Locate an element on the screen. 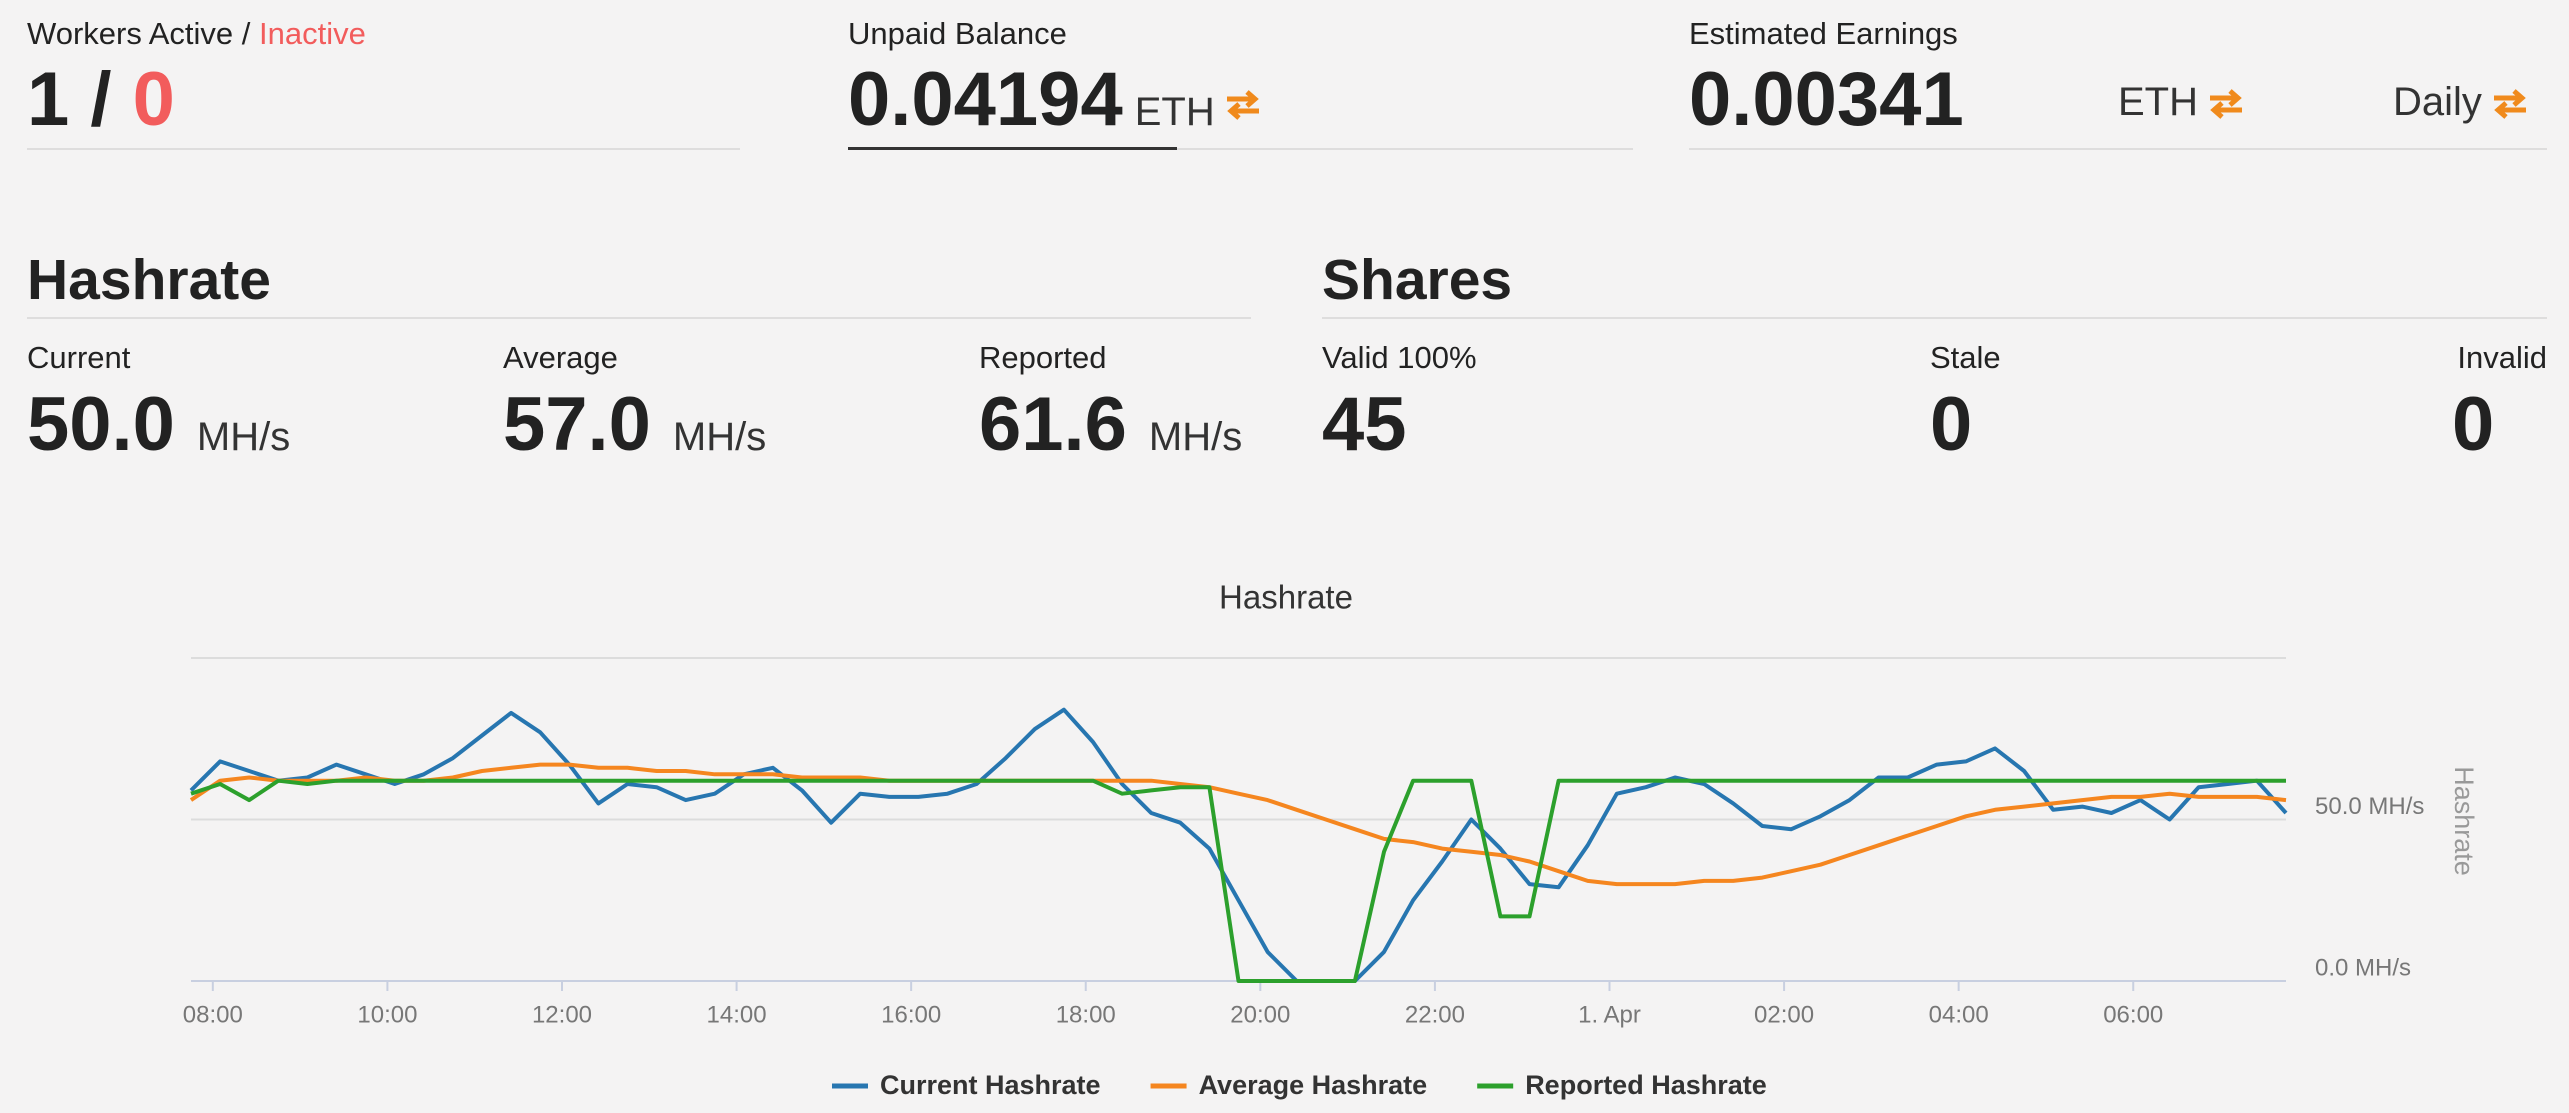 The height and width of the screenshot is (1113, 2569). x-tick-label: 12:00 is located at coordinates (562, 1014).